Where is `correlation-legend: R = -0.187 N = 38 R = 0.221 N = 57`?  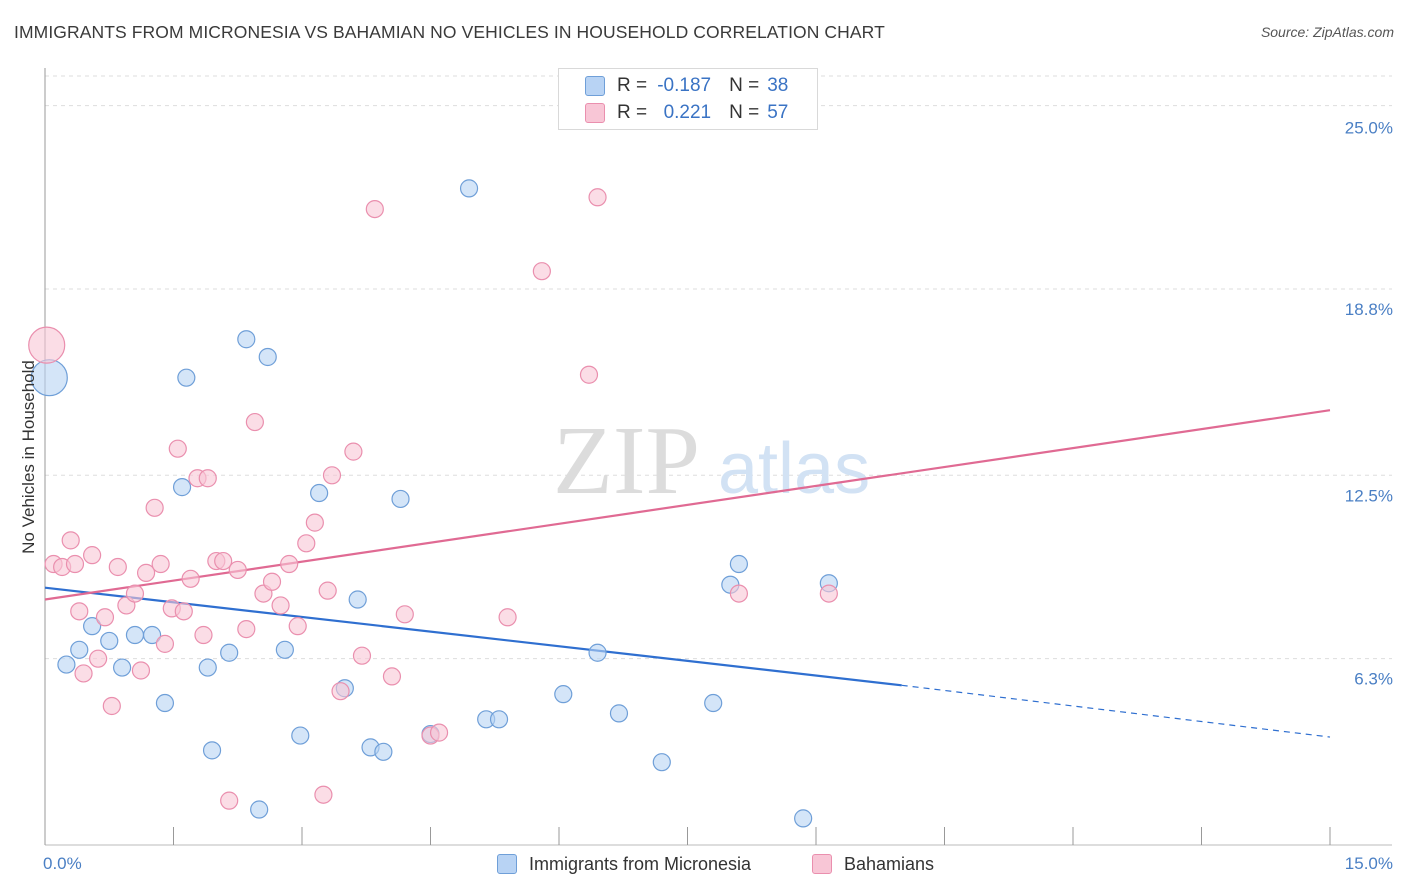
correlation-legend: R = -0.187 N = 38 R = 0.221 N = 57 is located at coordinates (688, 99).